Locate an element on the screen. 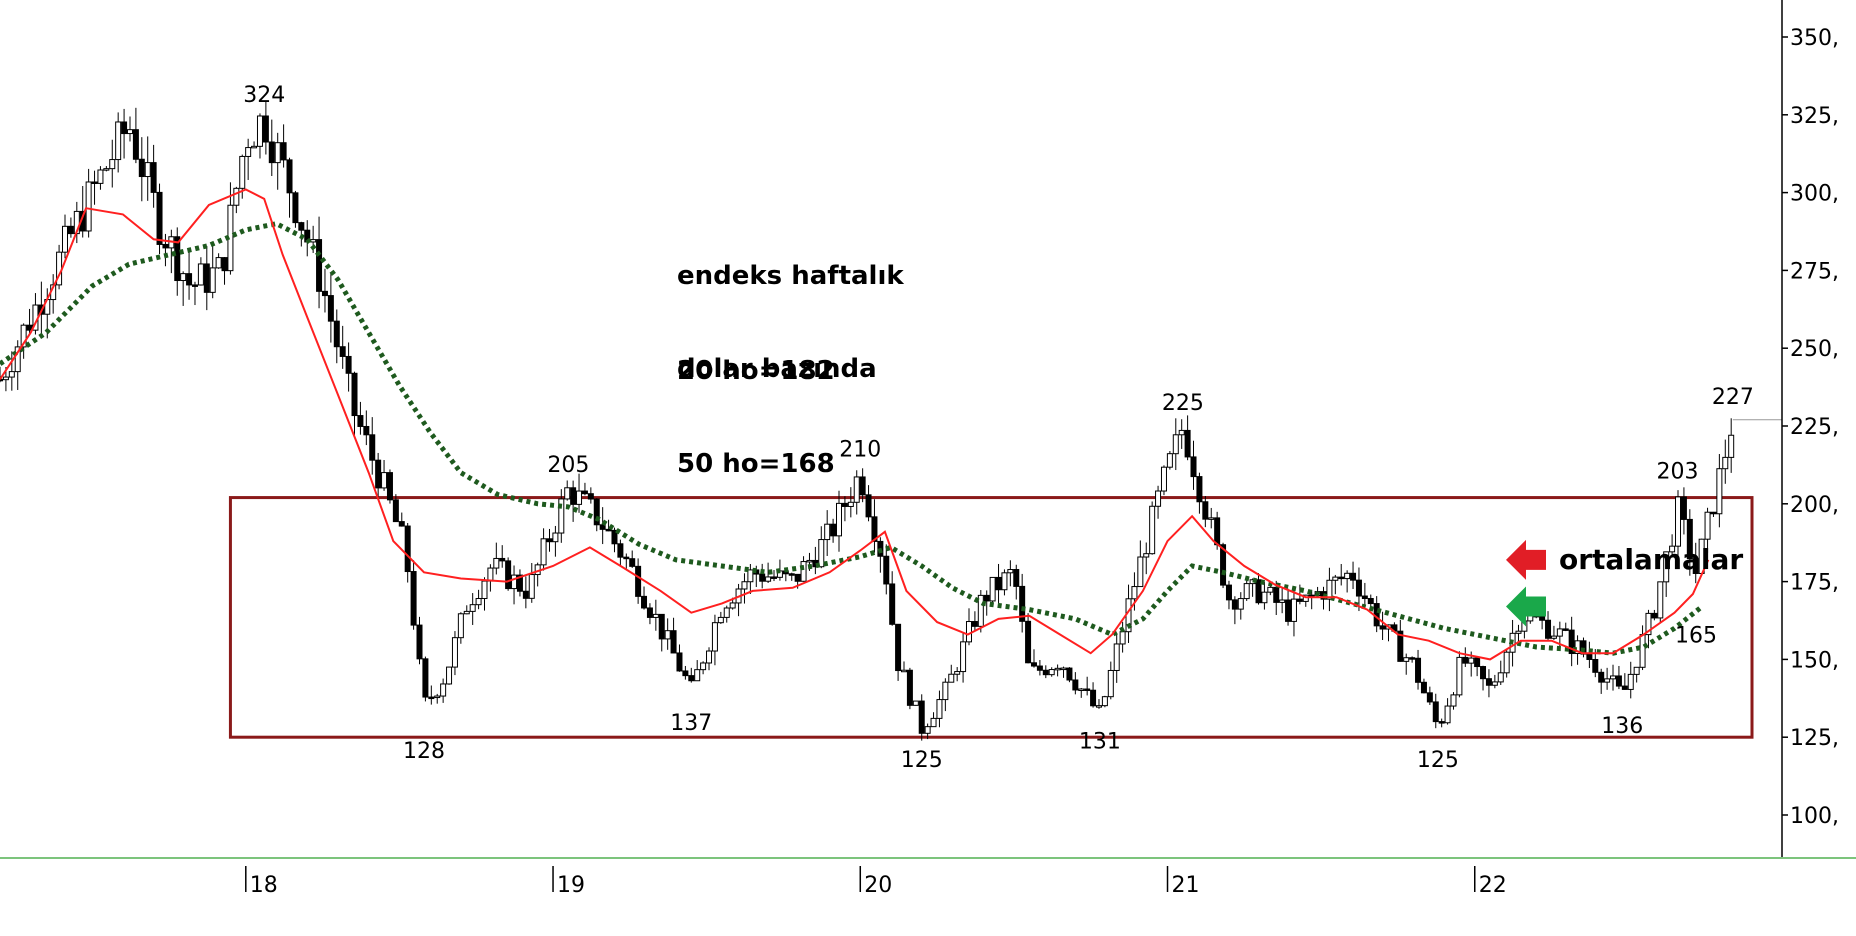 The width and height of the screenshot is (1856, 936). y-tick-label: 300, is located at coordinates (1814, 194).